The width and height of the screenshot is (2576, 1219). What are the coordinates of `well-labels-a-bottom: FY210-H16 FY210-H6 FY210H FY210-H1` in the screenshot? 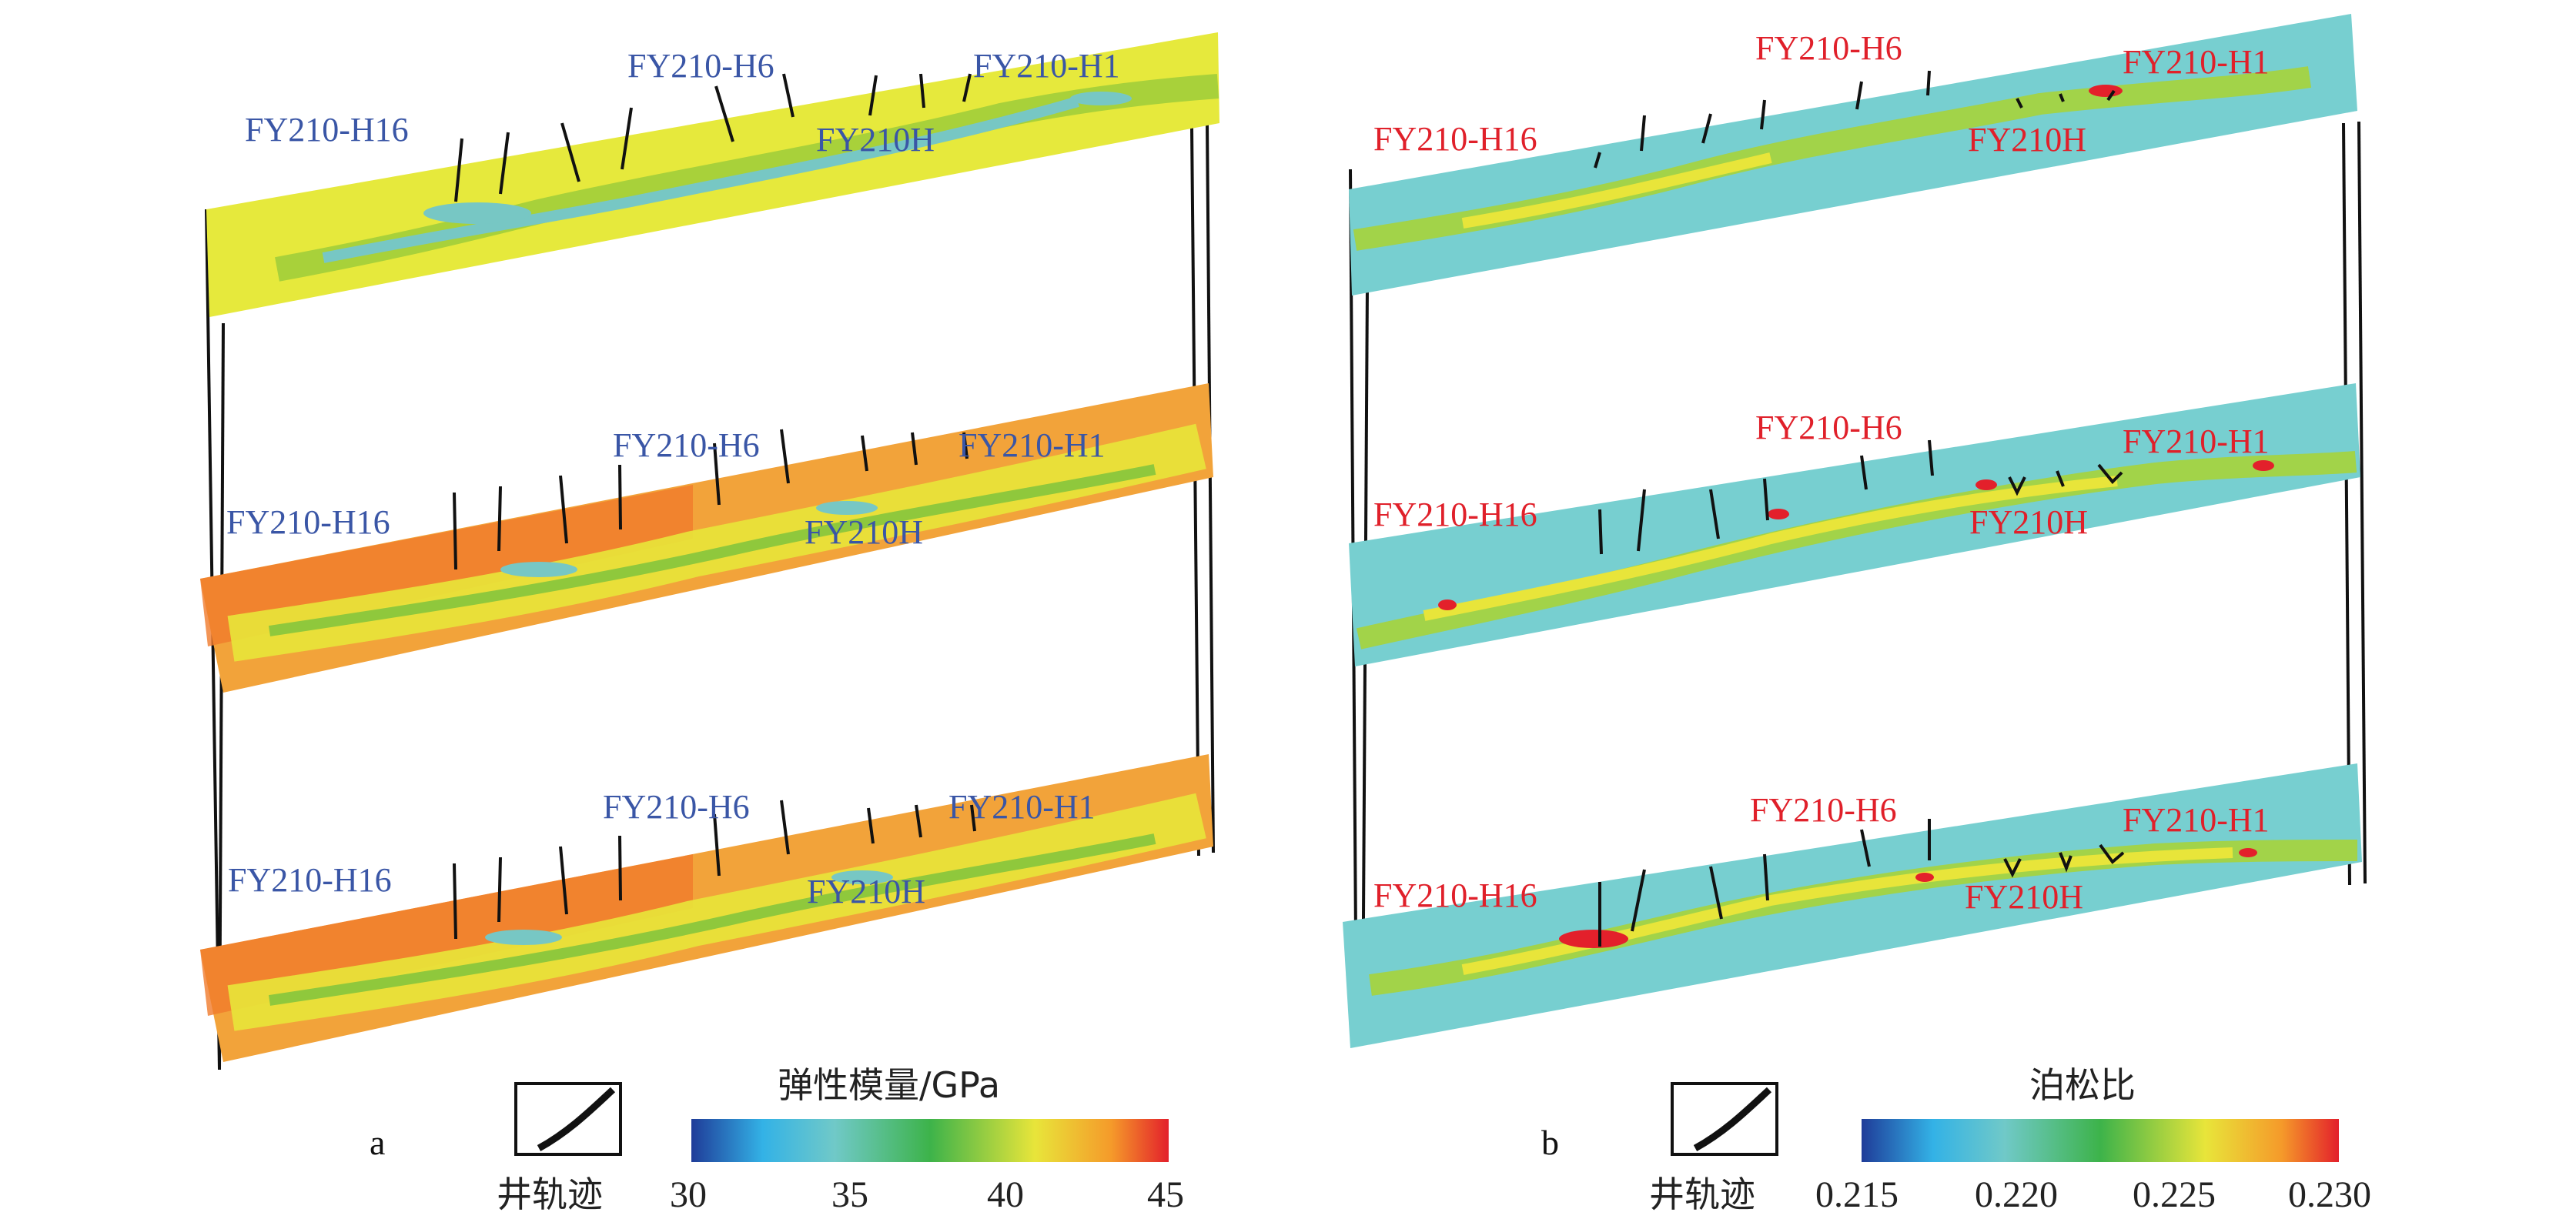 It's located at (662, 849).